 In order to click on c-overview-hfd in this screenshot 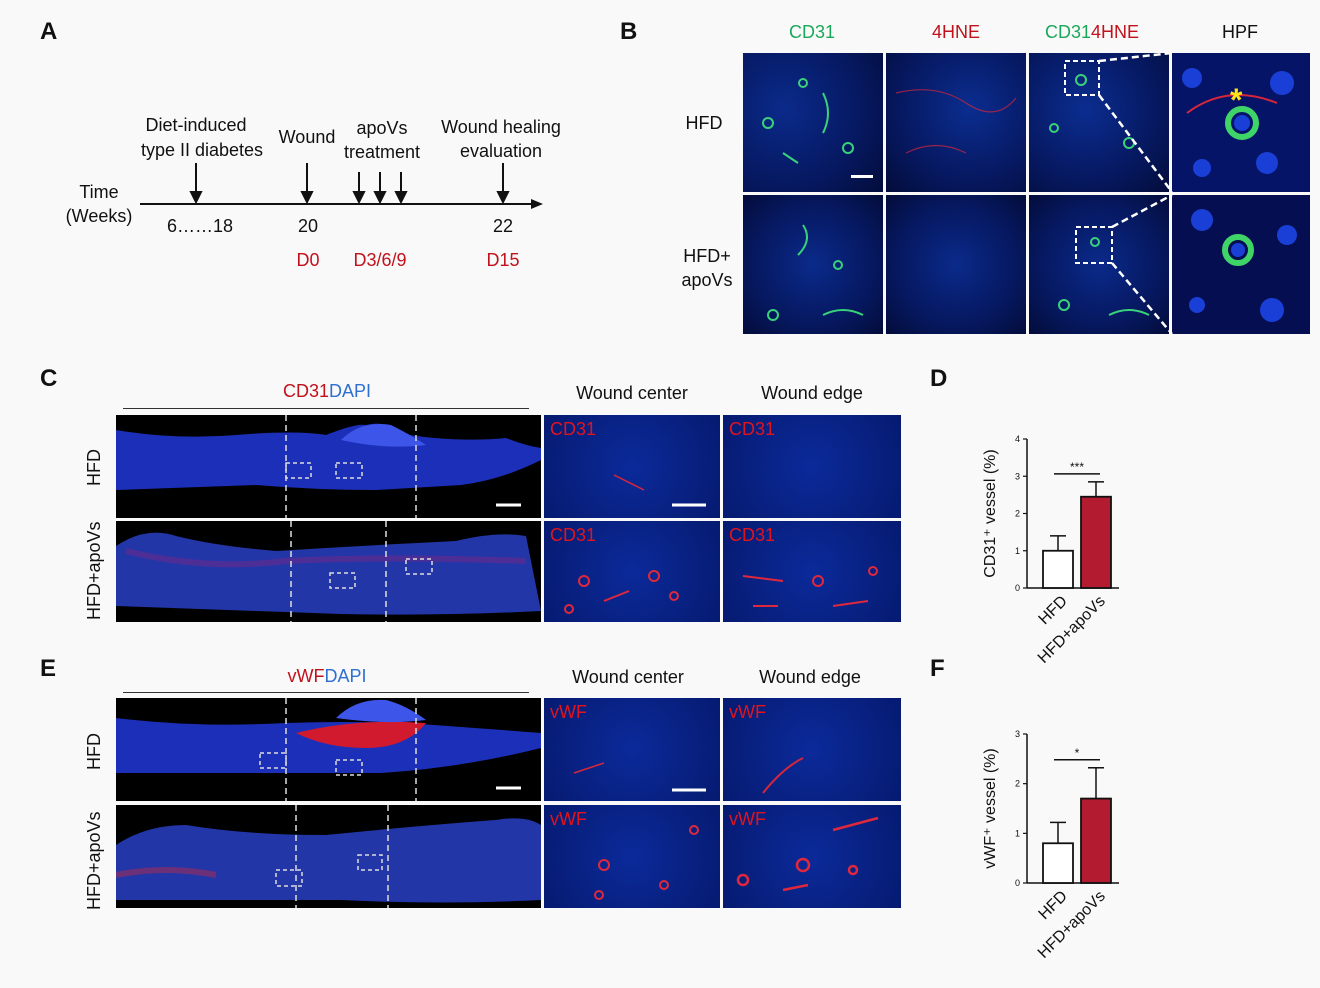, I will do `click(328, 466)`.